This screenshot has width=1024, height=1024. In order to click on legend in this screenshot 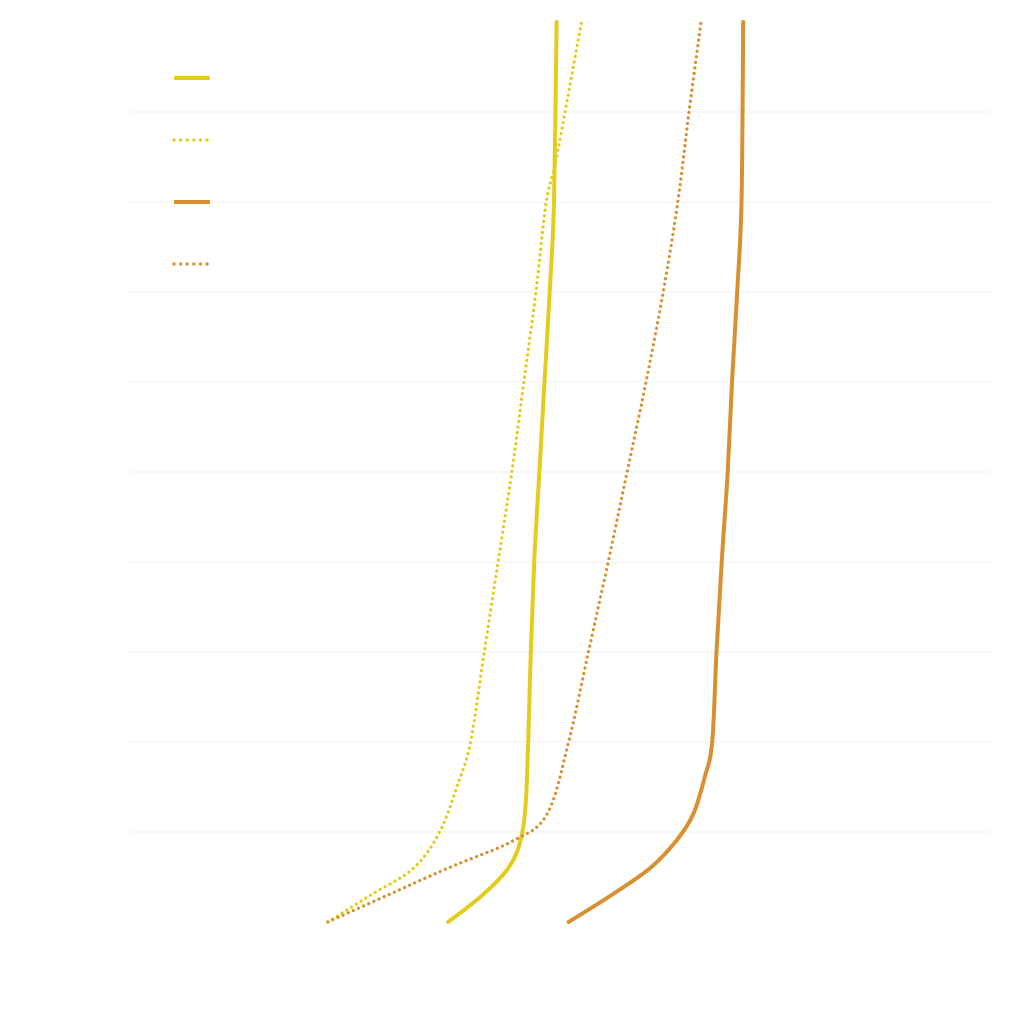, I will do `click(192, 171)`.